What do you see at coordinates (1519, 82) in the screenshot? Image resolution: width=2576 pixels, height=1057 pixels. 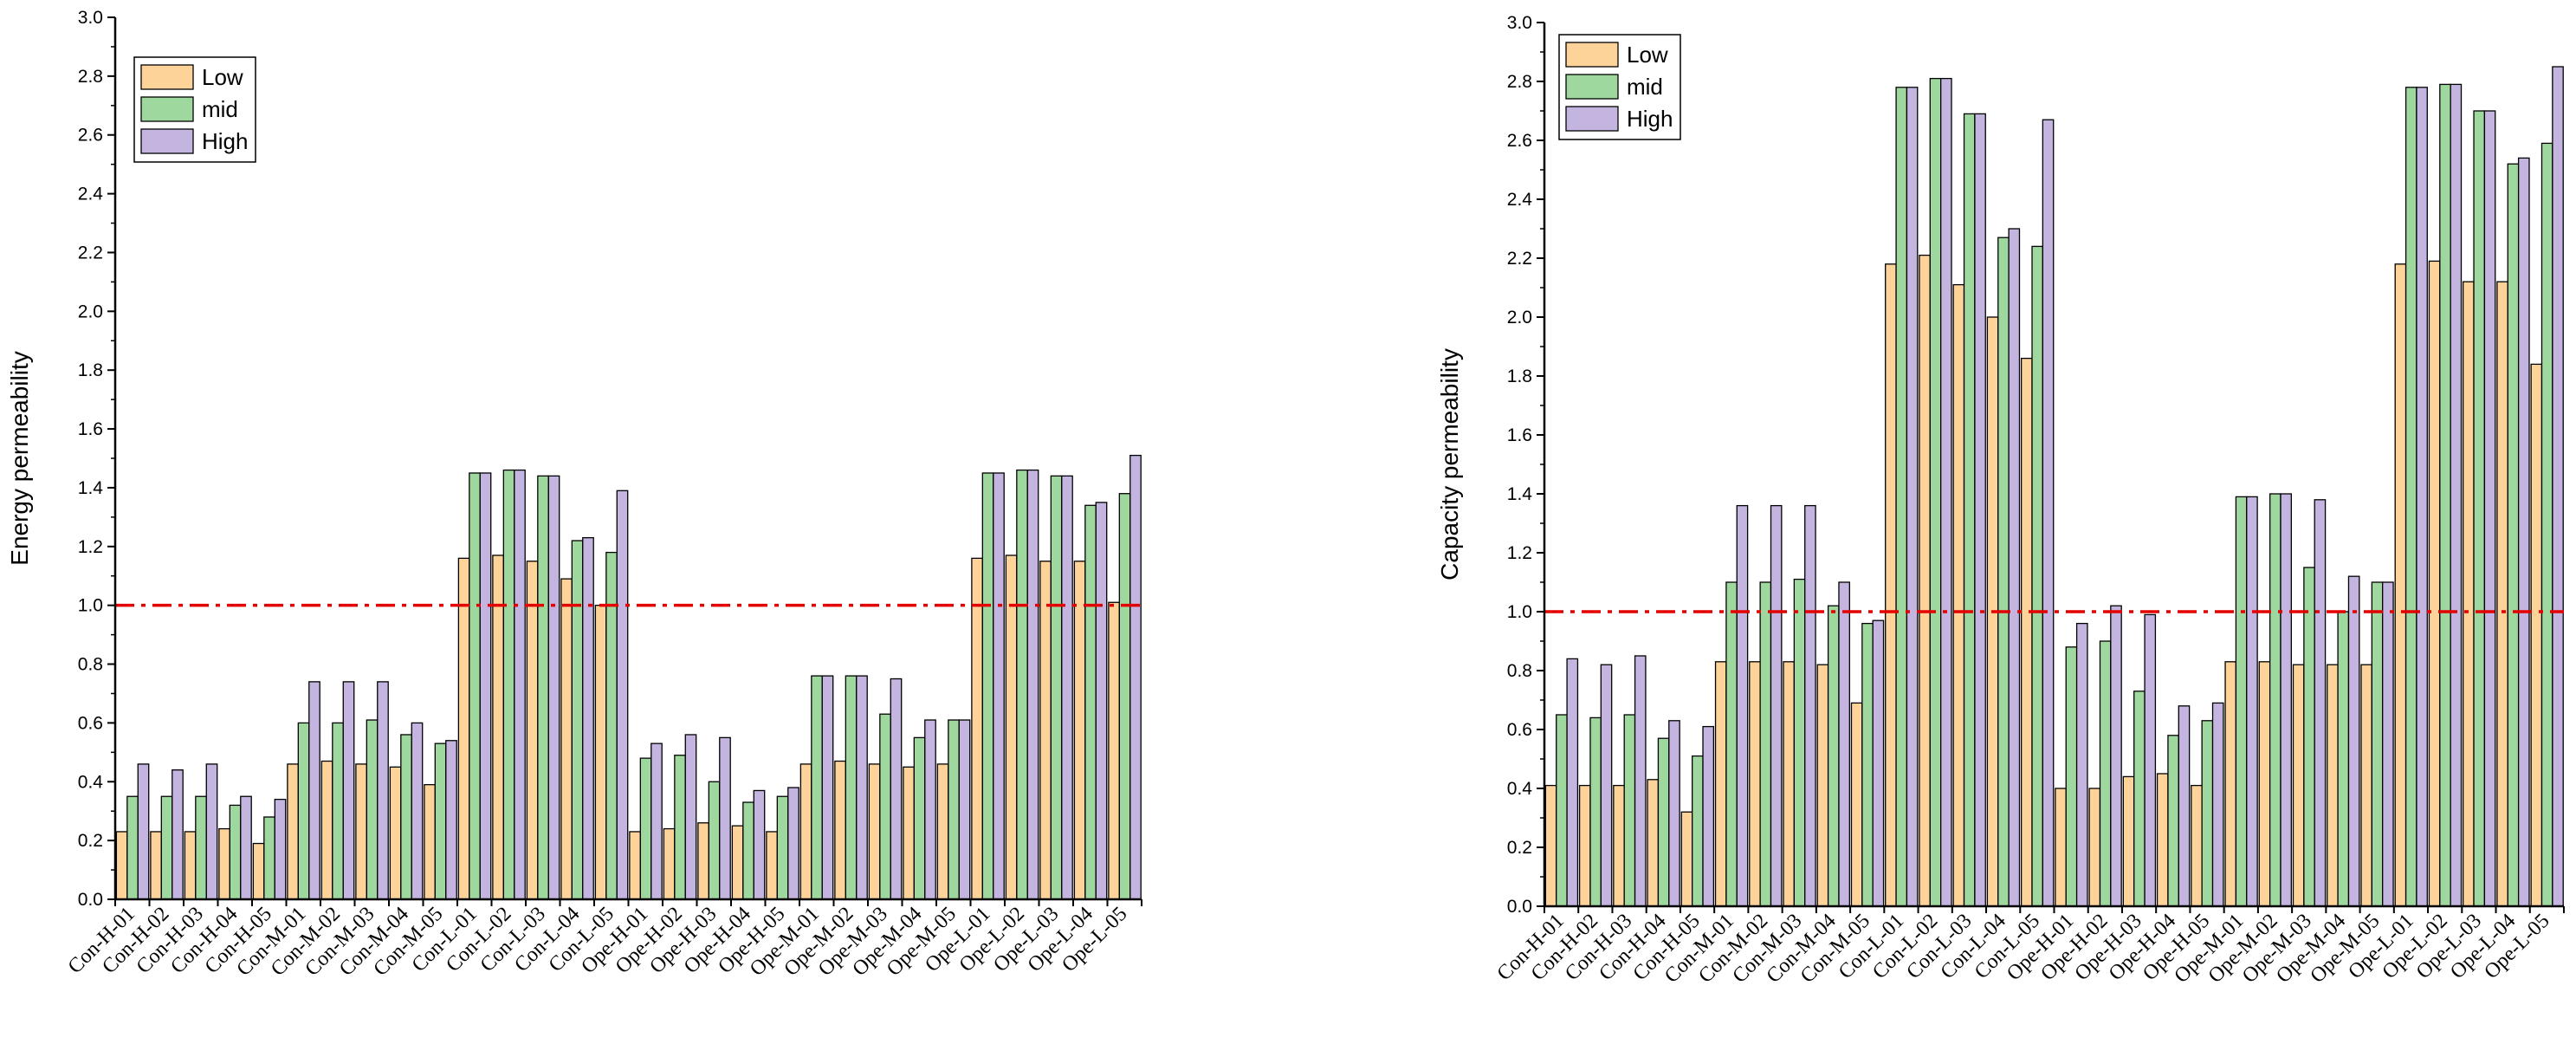 I see `y-tick-label: 2.8` at bounding box center [1519, 82].